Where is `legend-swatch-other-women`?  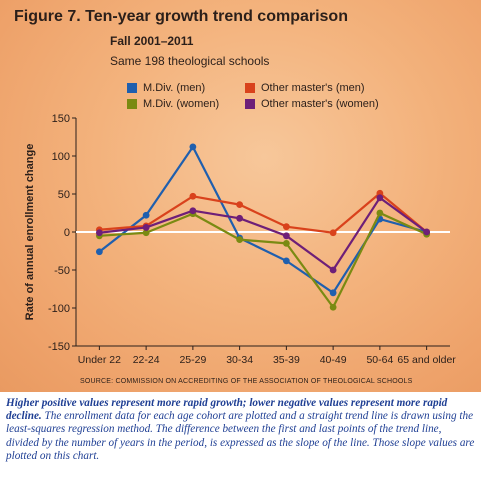 legend-swatch-other-women is located at coordinates (250, 104).